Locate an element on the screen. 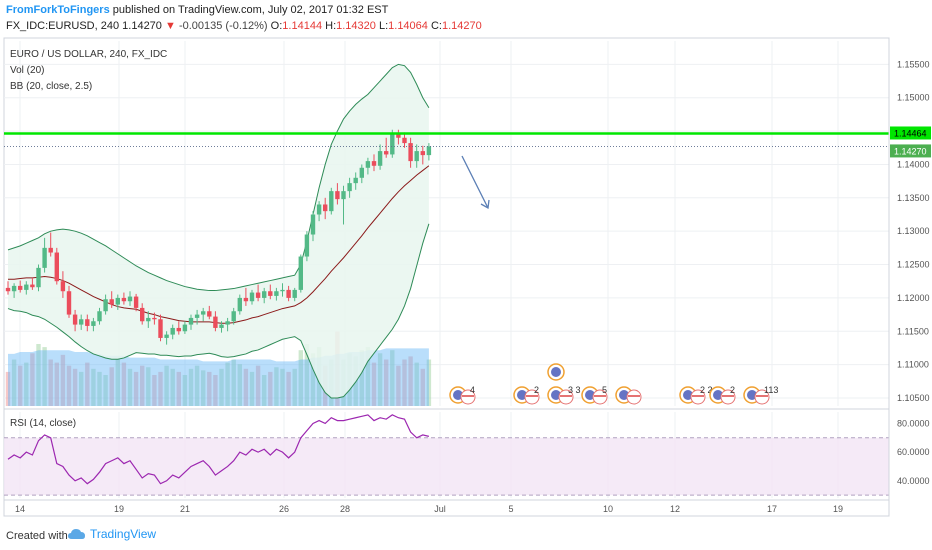 Image resolution: width=932 pixels, height=550 pixels. tradingview-label: TradingView is located at coordinates (123, 534).